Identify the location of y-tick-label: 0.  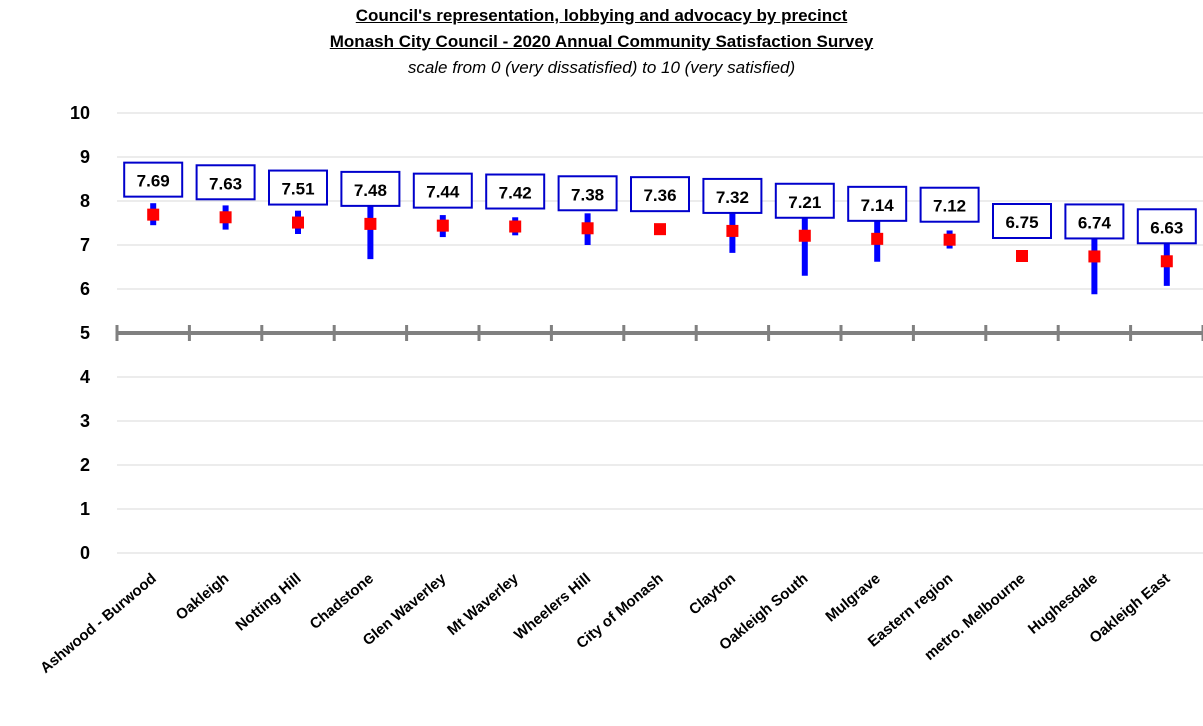
(85, 553).